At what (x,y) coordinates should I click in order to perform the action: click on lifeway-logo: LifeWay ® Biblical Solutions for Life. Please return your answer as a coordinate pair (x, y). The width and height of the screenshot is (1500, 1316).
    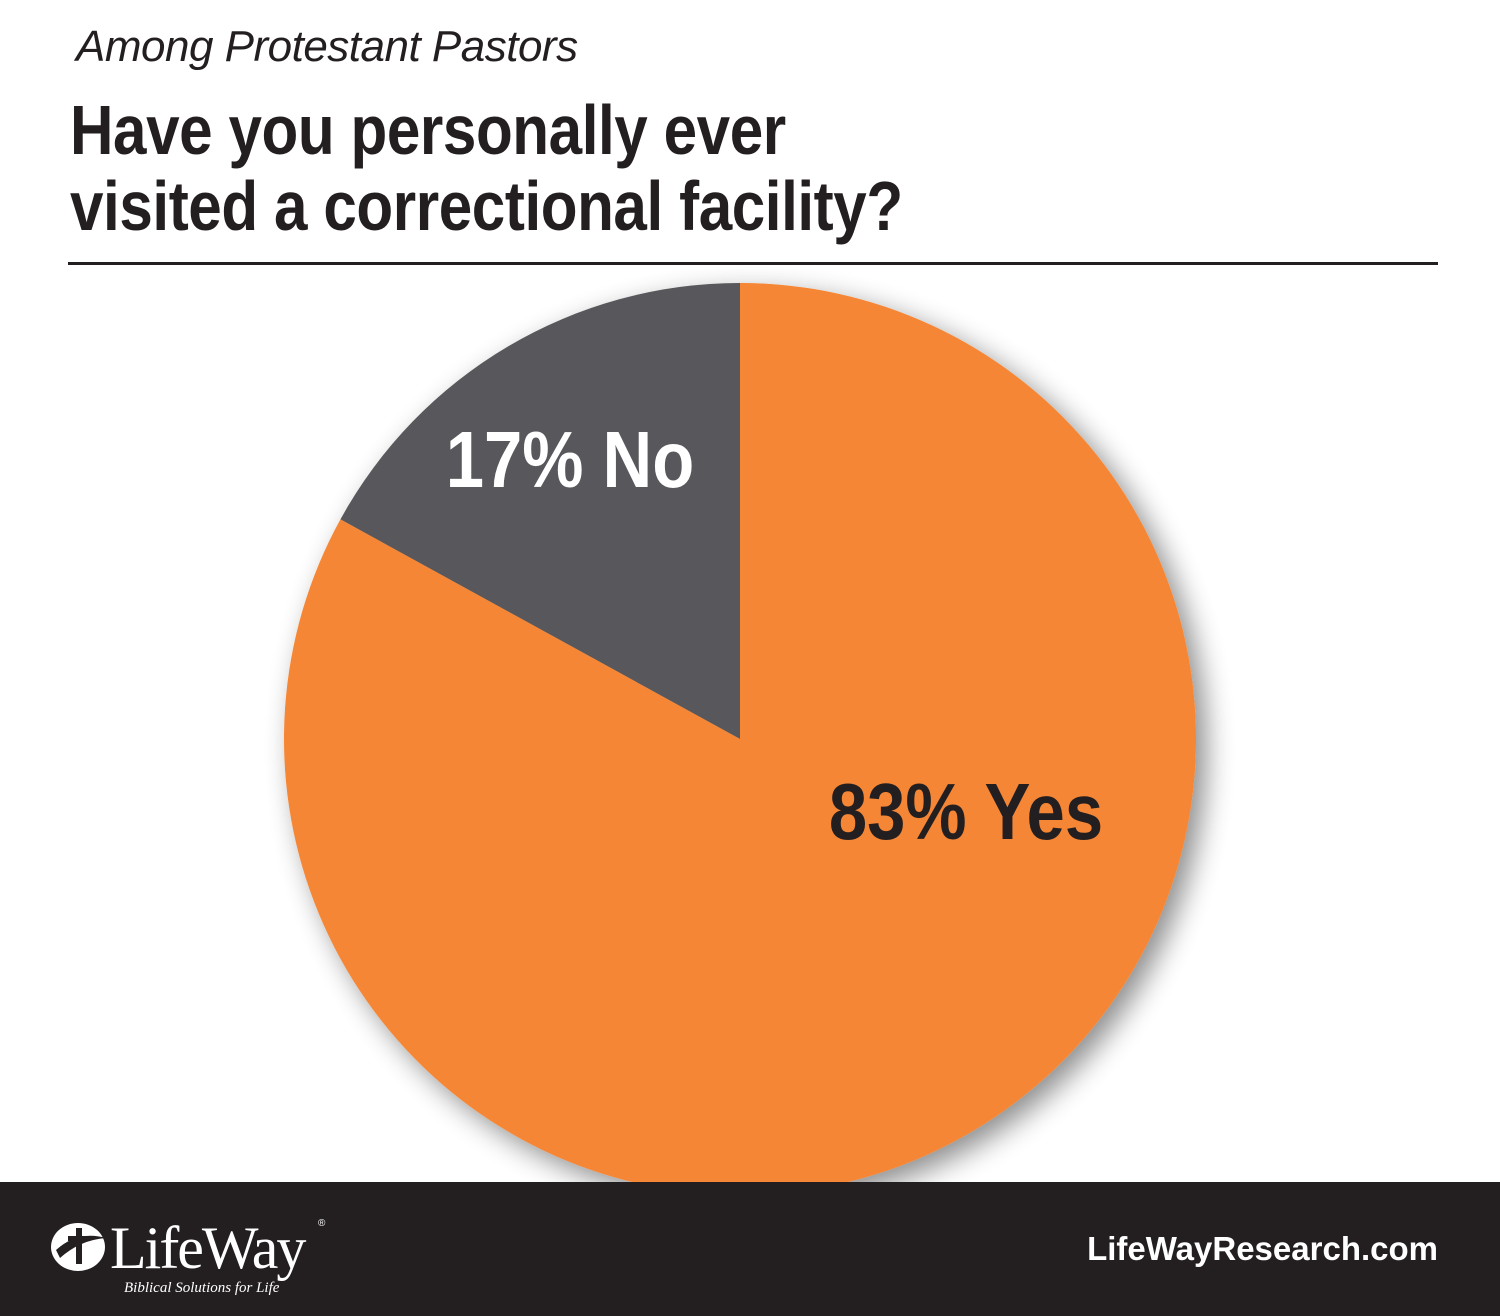
    Looking at the image, I should click on (200, 1253).